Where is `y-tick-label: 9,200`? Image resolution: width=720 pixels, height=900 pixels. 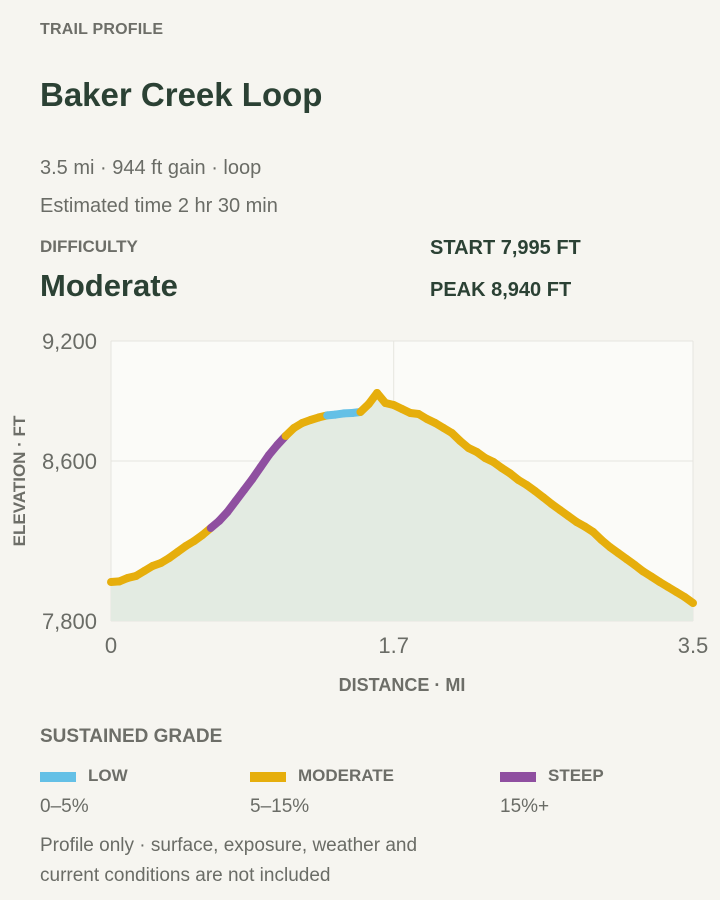
y-tick-label: 9,200 is located at coordinates (69, 341).